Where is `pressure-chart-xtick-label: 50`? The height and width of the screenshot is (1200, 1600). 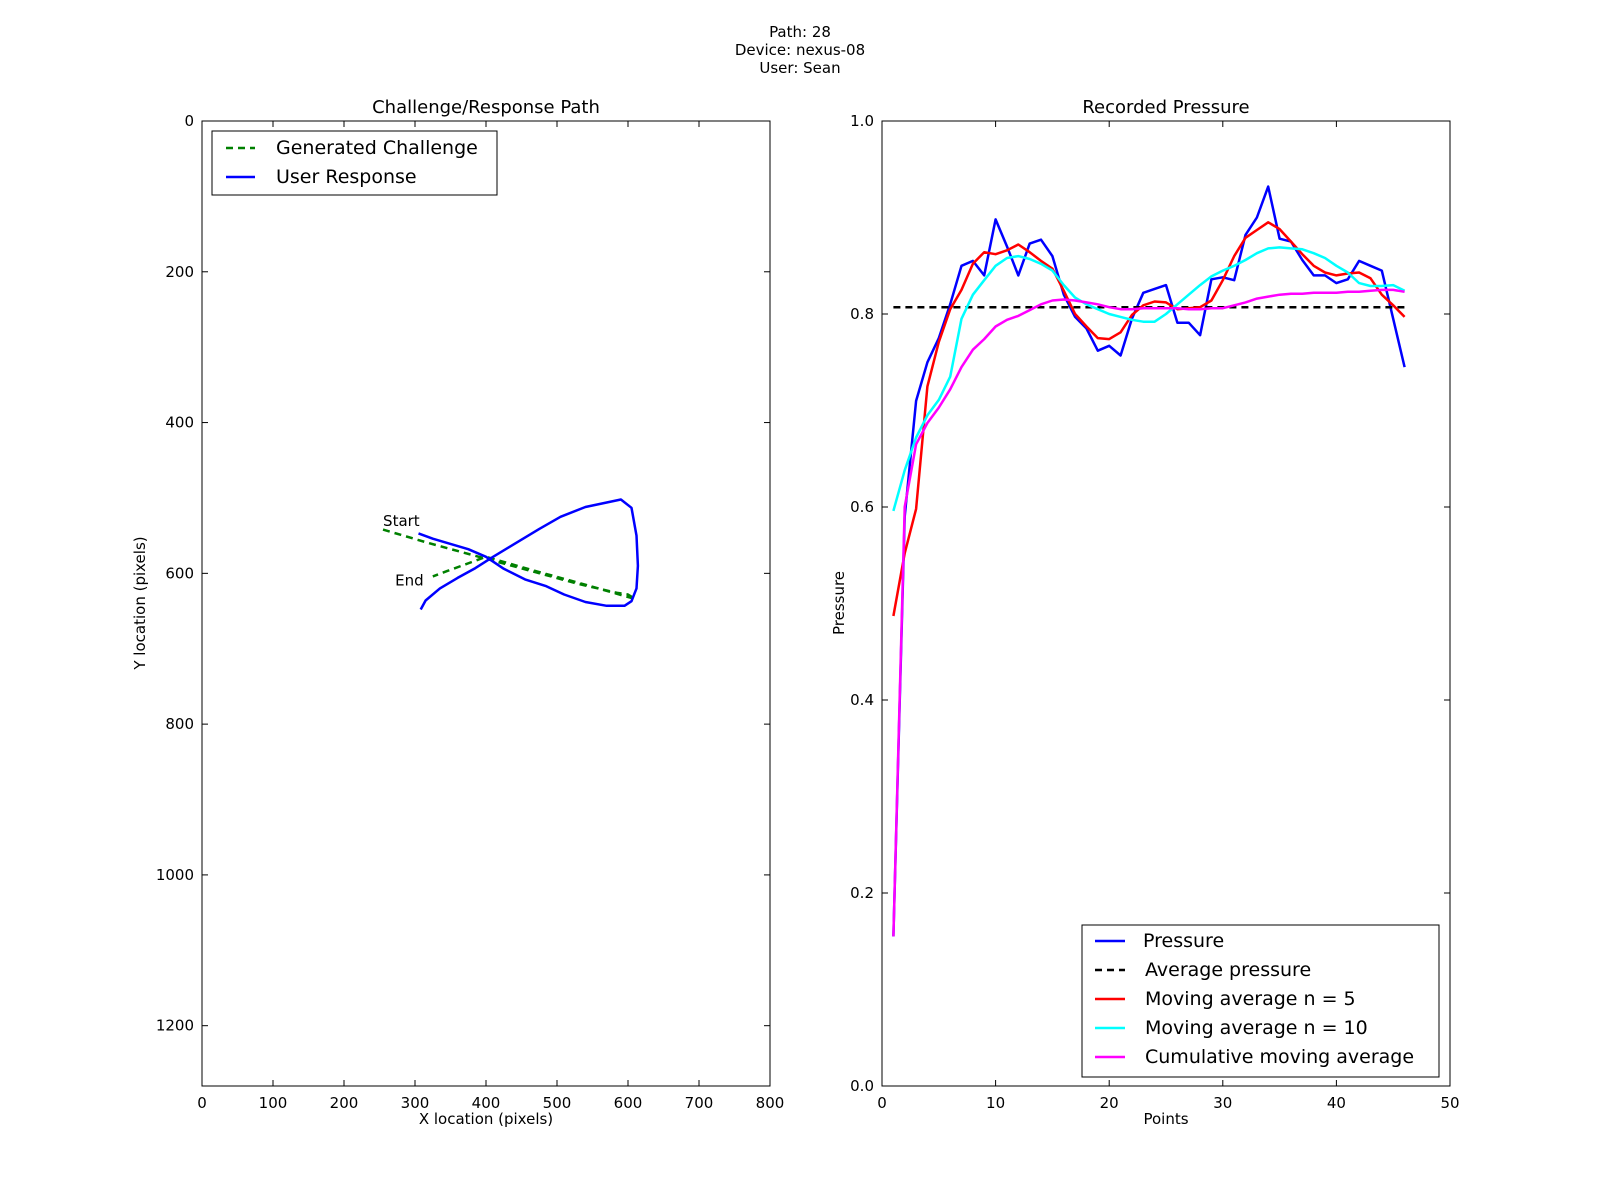 pressure-chart-xtick-label: 50 is located at coordinates (1449, 1103).